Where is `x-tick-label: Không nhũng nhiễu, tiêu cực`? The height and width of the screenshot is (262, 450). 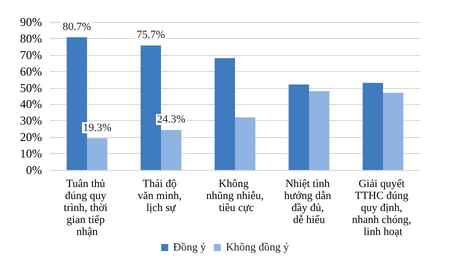 x-tick-label: Không nhũng nhiễu, tiêu cực is located at coordinates (235, 196).